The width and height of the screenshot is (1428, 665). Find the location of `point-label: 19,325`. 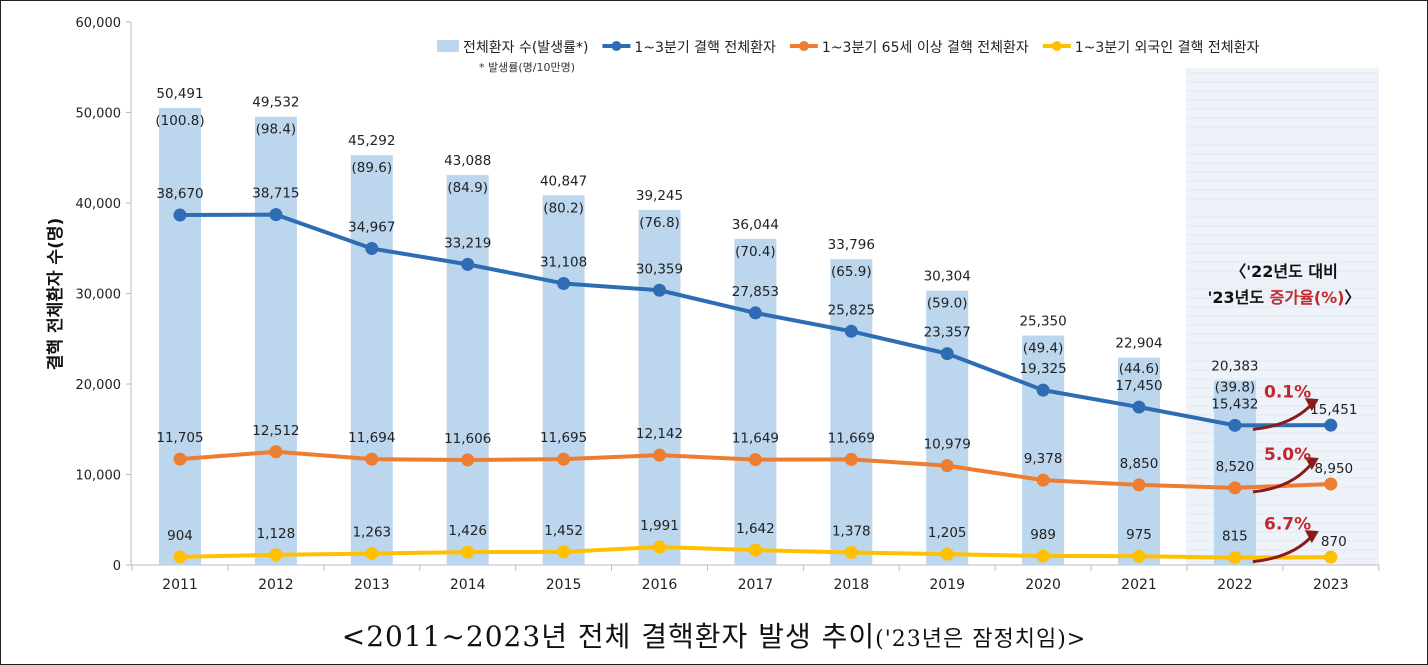

point-label: 19,325 is located at coordinates (1042, 369).